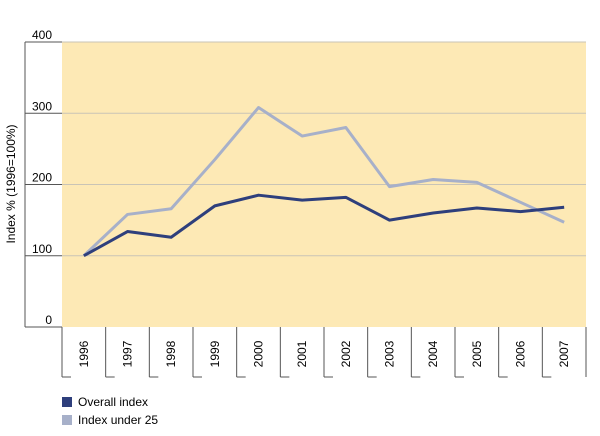 The width and height of the screenshot is (600, 436). What do you see at coordinates (346, 353) in the screenshot?
I see `x-tick-label-2002: 2002` at bounding box center [346, 353].